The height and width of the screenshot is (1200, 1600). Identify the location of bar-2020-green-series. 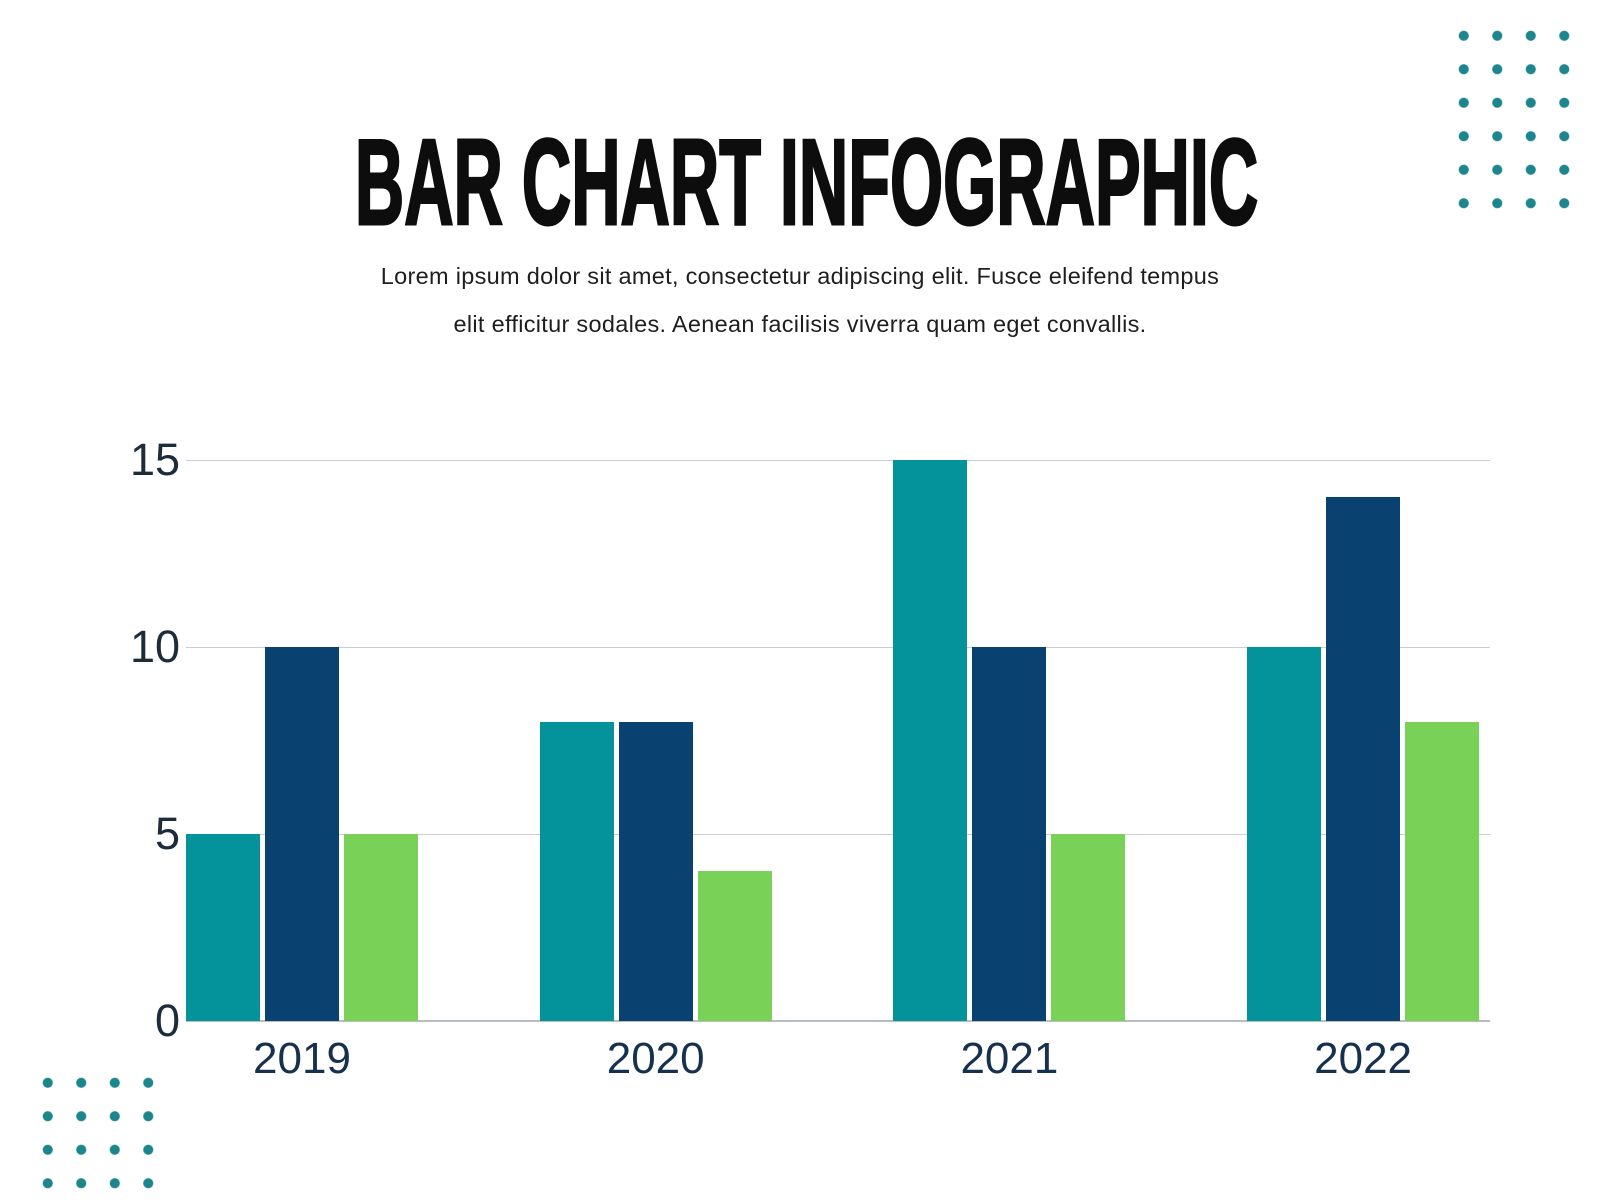
(734, 946).